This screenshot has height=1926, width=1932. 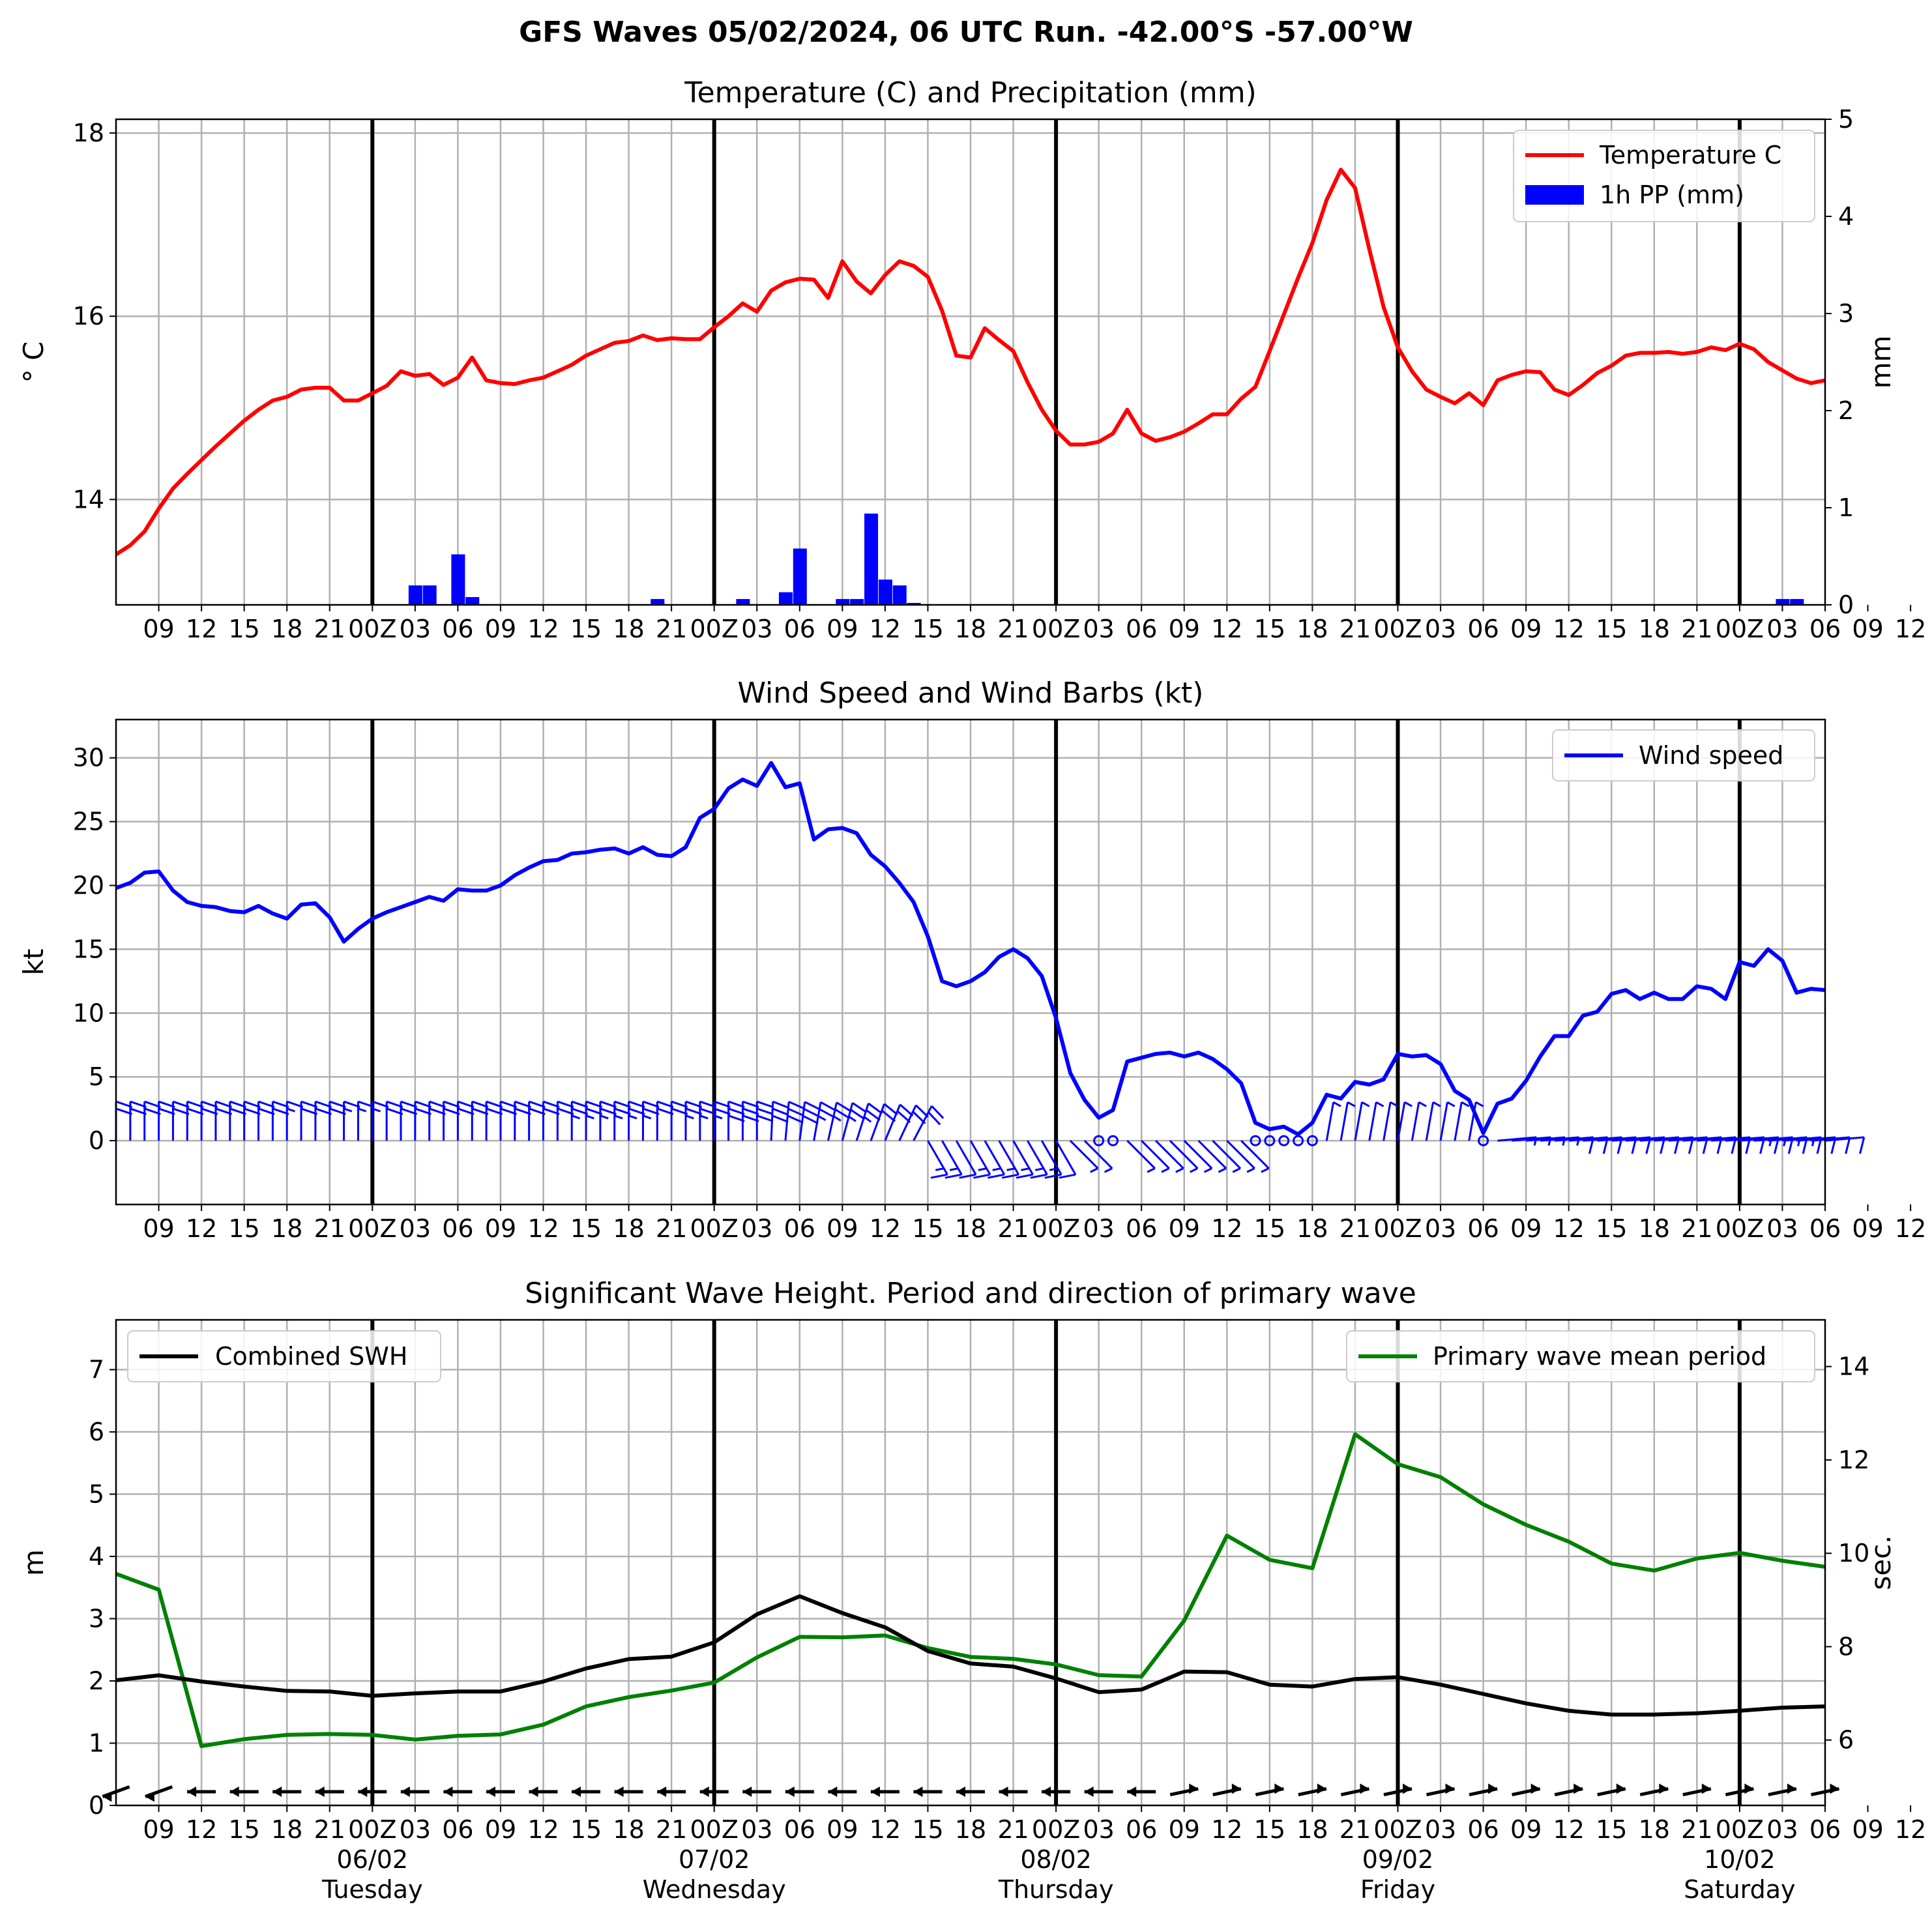 What do you see at coordinates (970, 1590) in the screenshot?
I see `wave-period-line` at bounding box center [970, 1590].